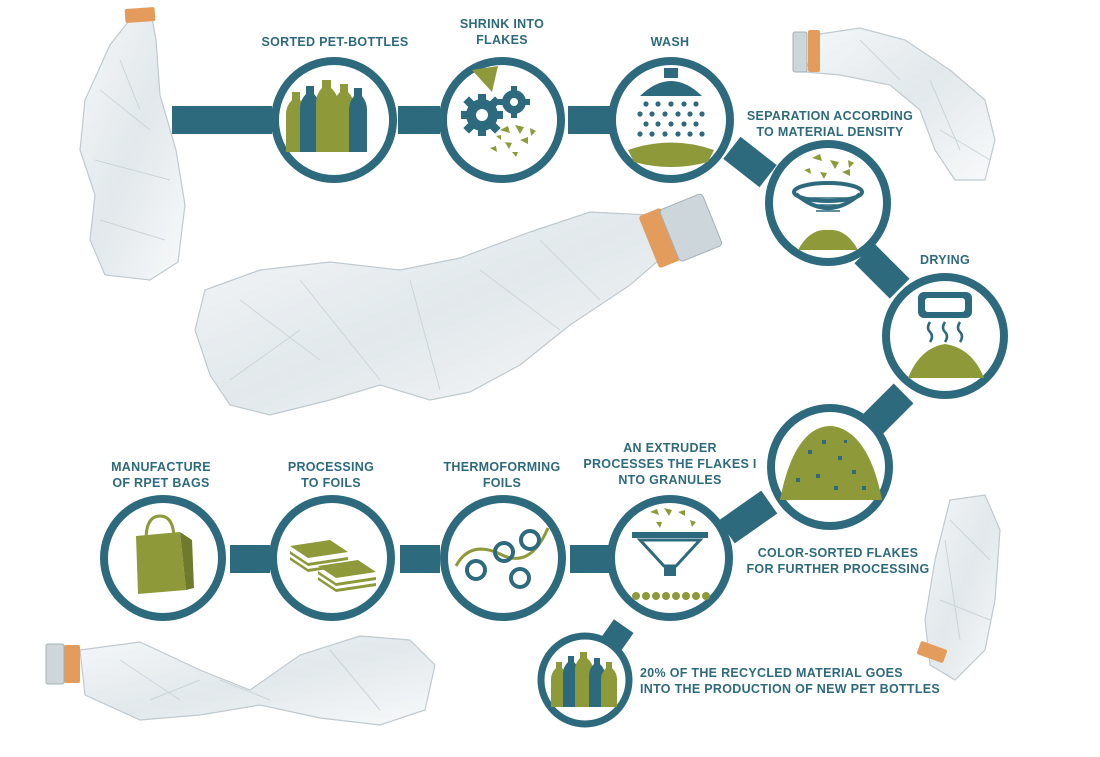 Image resolution: width=1100 pixels, height=757 pixels. Describe the element at coordinates (671, 117) in the screenshot. I see `shower-icon` at that location.